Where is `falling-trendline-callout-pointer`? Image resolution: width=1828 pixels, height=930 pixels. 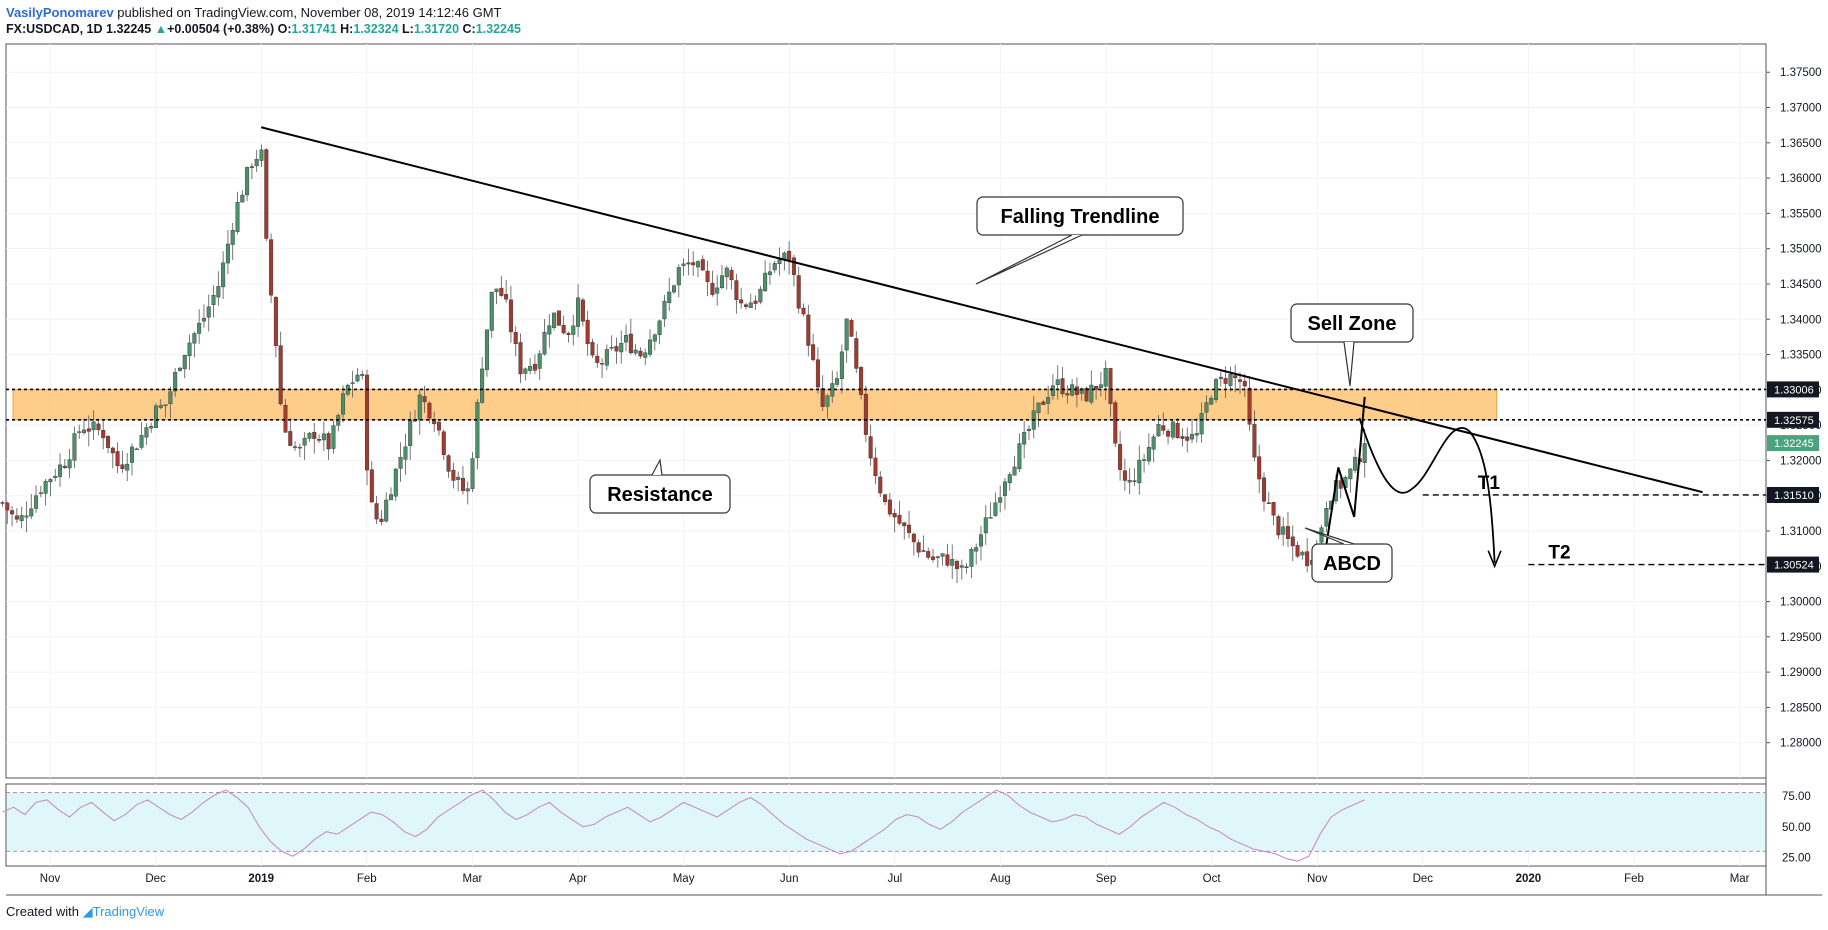 falling-trendline-callout-pointer is located at coordinates (1029, 259).